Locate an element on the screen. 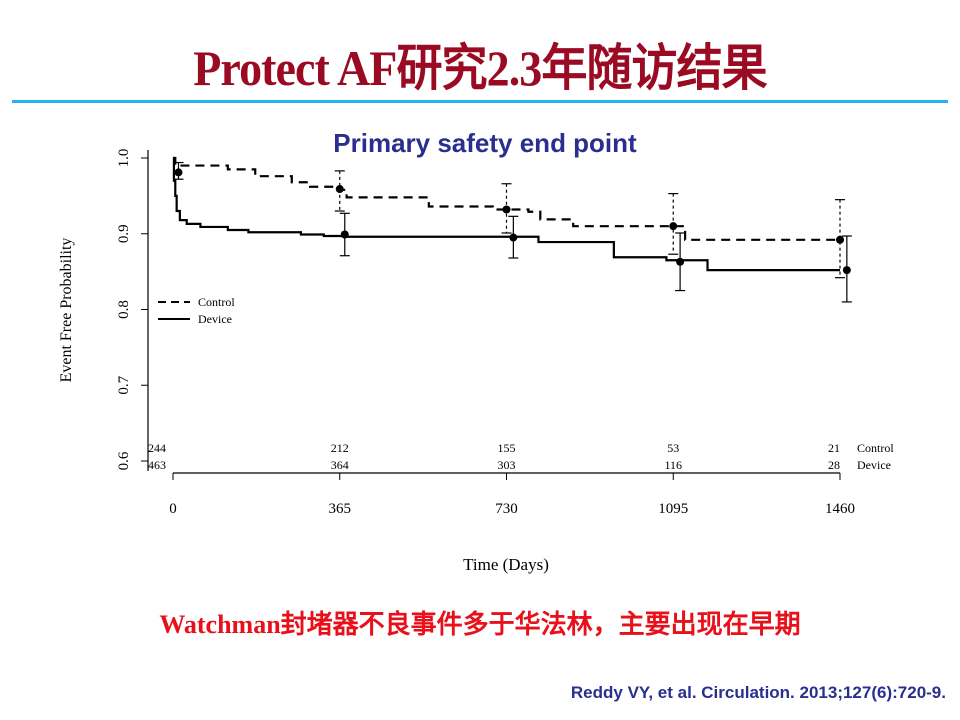  title-divider is located at coordinates (480, 101).